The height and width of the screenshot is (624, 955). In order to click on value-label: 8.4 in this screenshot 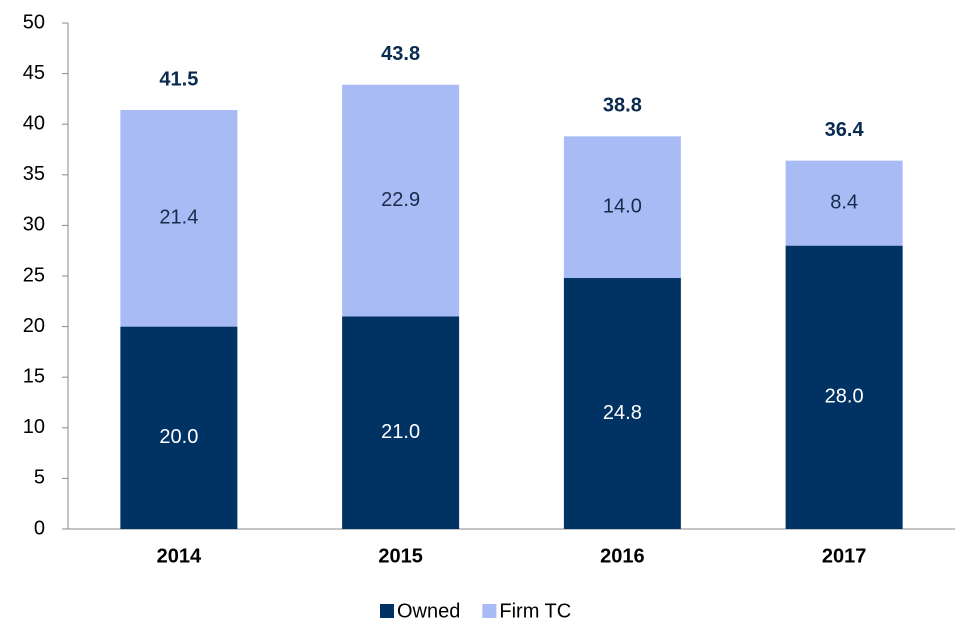, I will do `click(844, 202)`.